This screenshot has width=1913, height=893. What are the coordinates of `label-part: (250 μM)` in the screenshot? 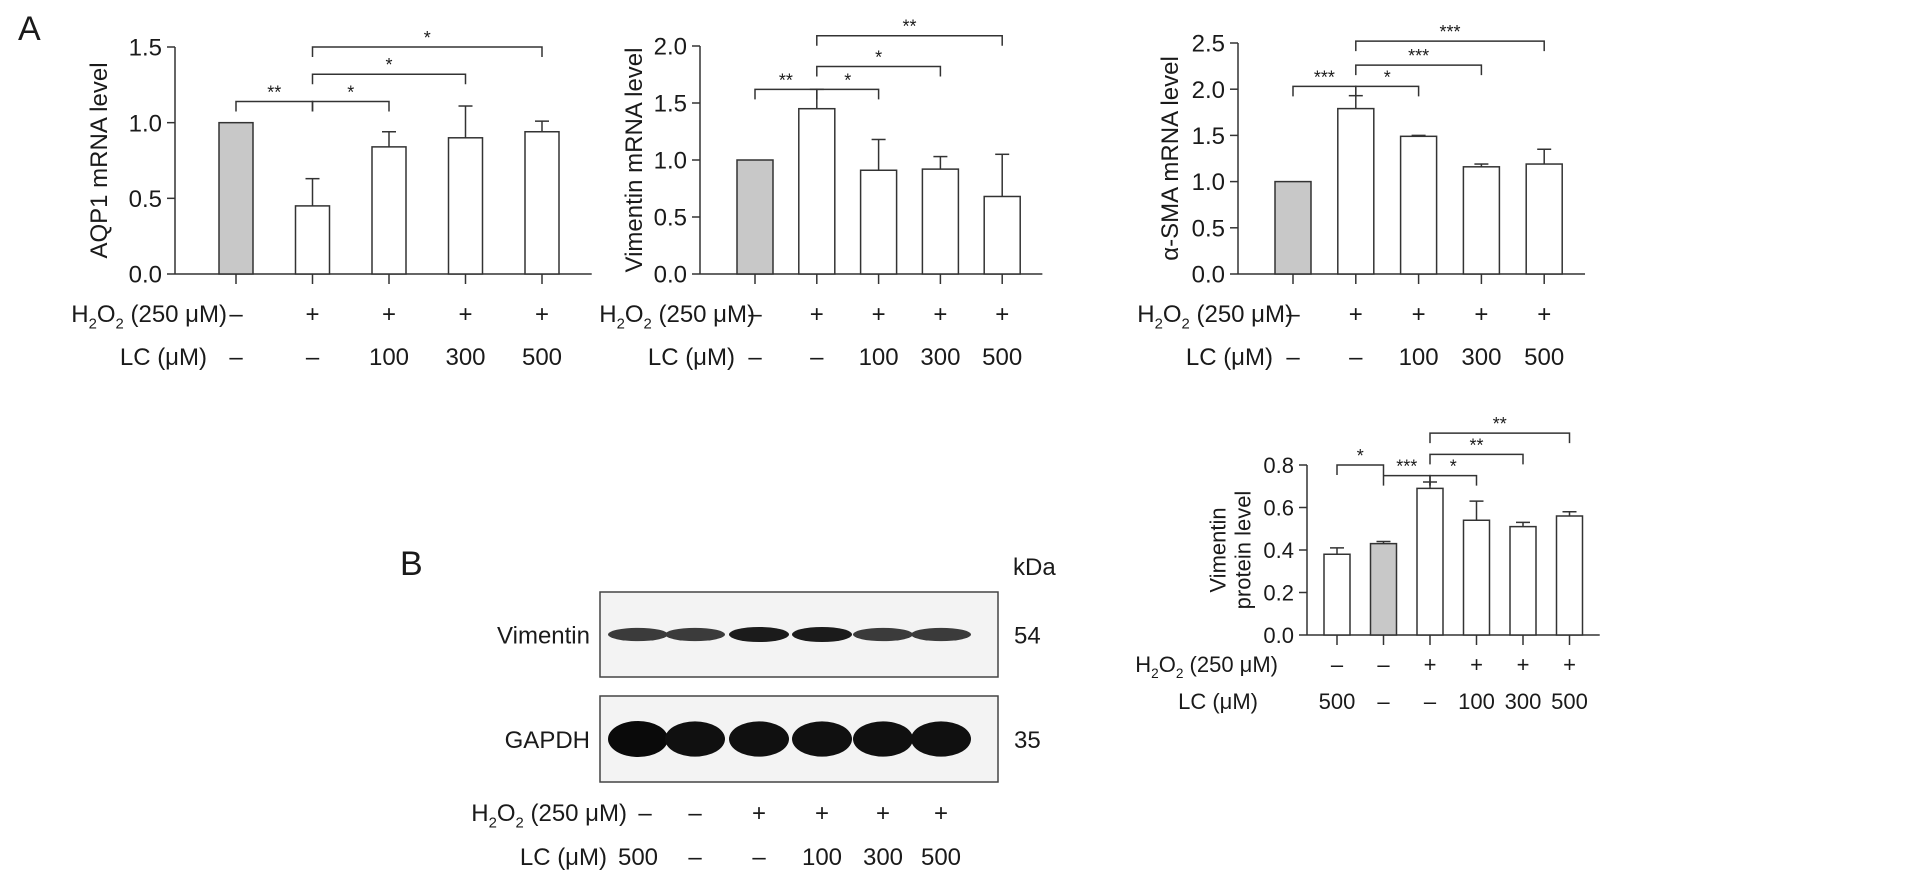 It's located at (1241, 314).